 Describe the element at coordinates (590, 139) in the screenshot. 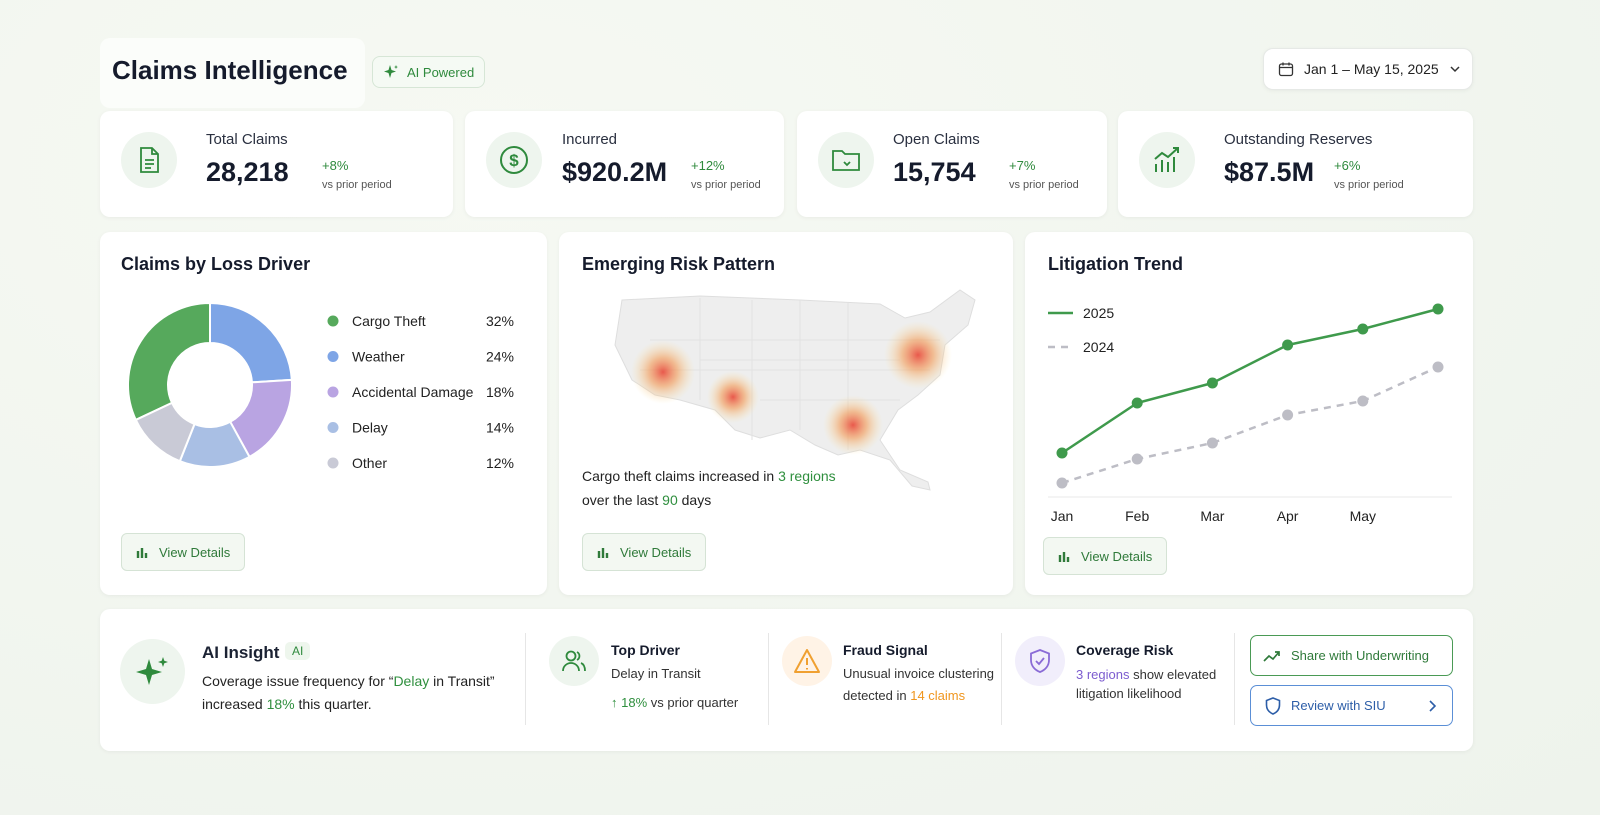

I see `kpi-label: Incurred` at that location.